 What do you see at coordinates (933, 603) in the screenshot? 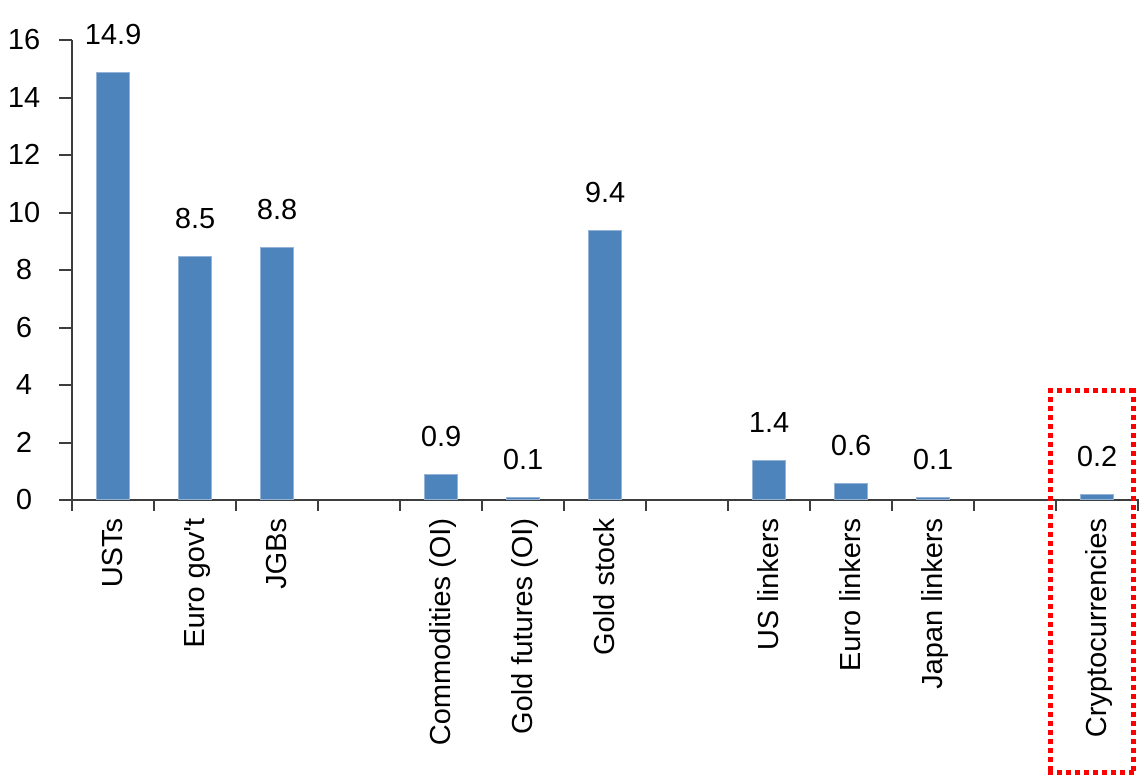
I see `category-label: Japan linkers` at bounding box center [933, 603].